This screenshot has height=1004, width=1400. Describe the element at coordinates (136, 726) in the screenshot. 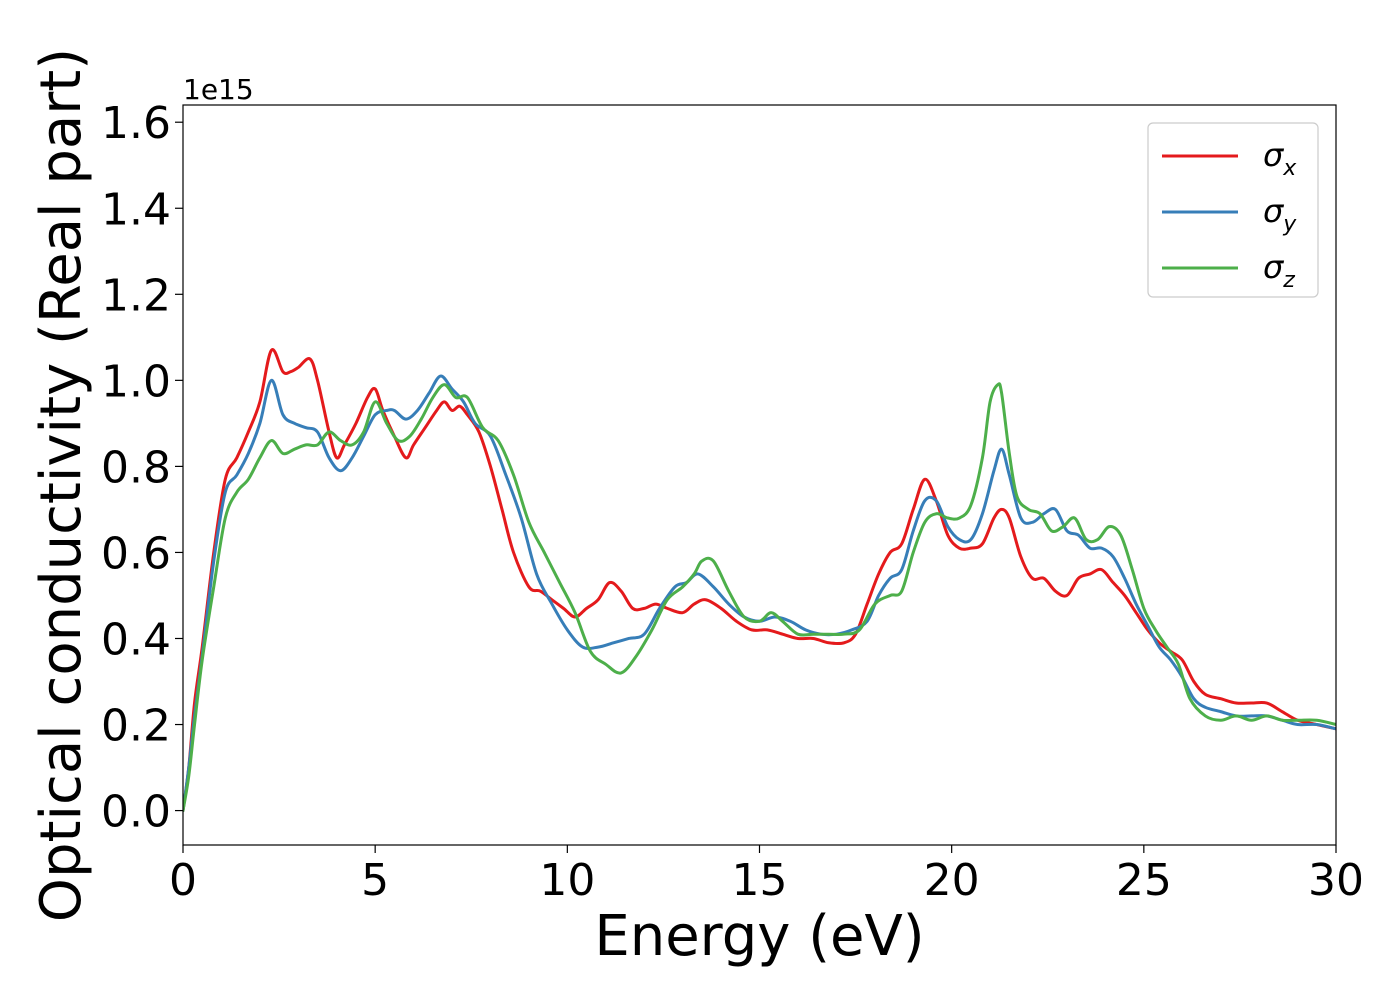

I see `y-tick-label: 0.2` at that location.